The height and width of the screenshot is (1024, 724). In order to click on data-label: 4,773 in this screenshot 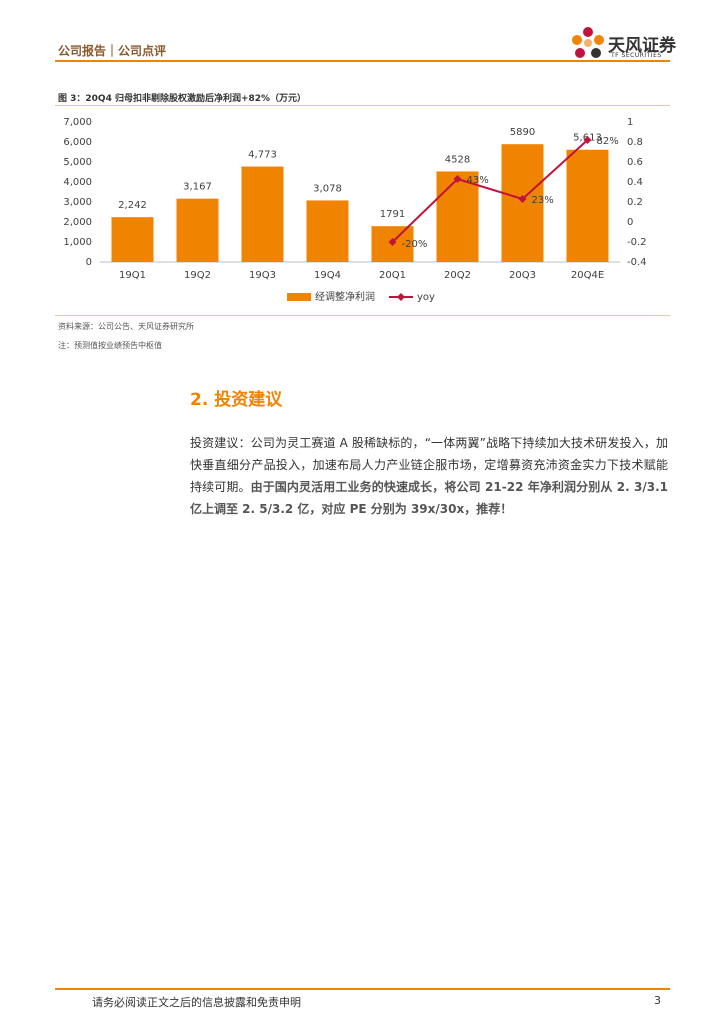, I will do `click(262, 155)`.